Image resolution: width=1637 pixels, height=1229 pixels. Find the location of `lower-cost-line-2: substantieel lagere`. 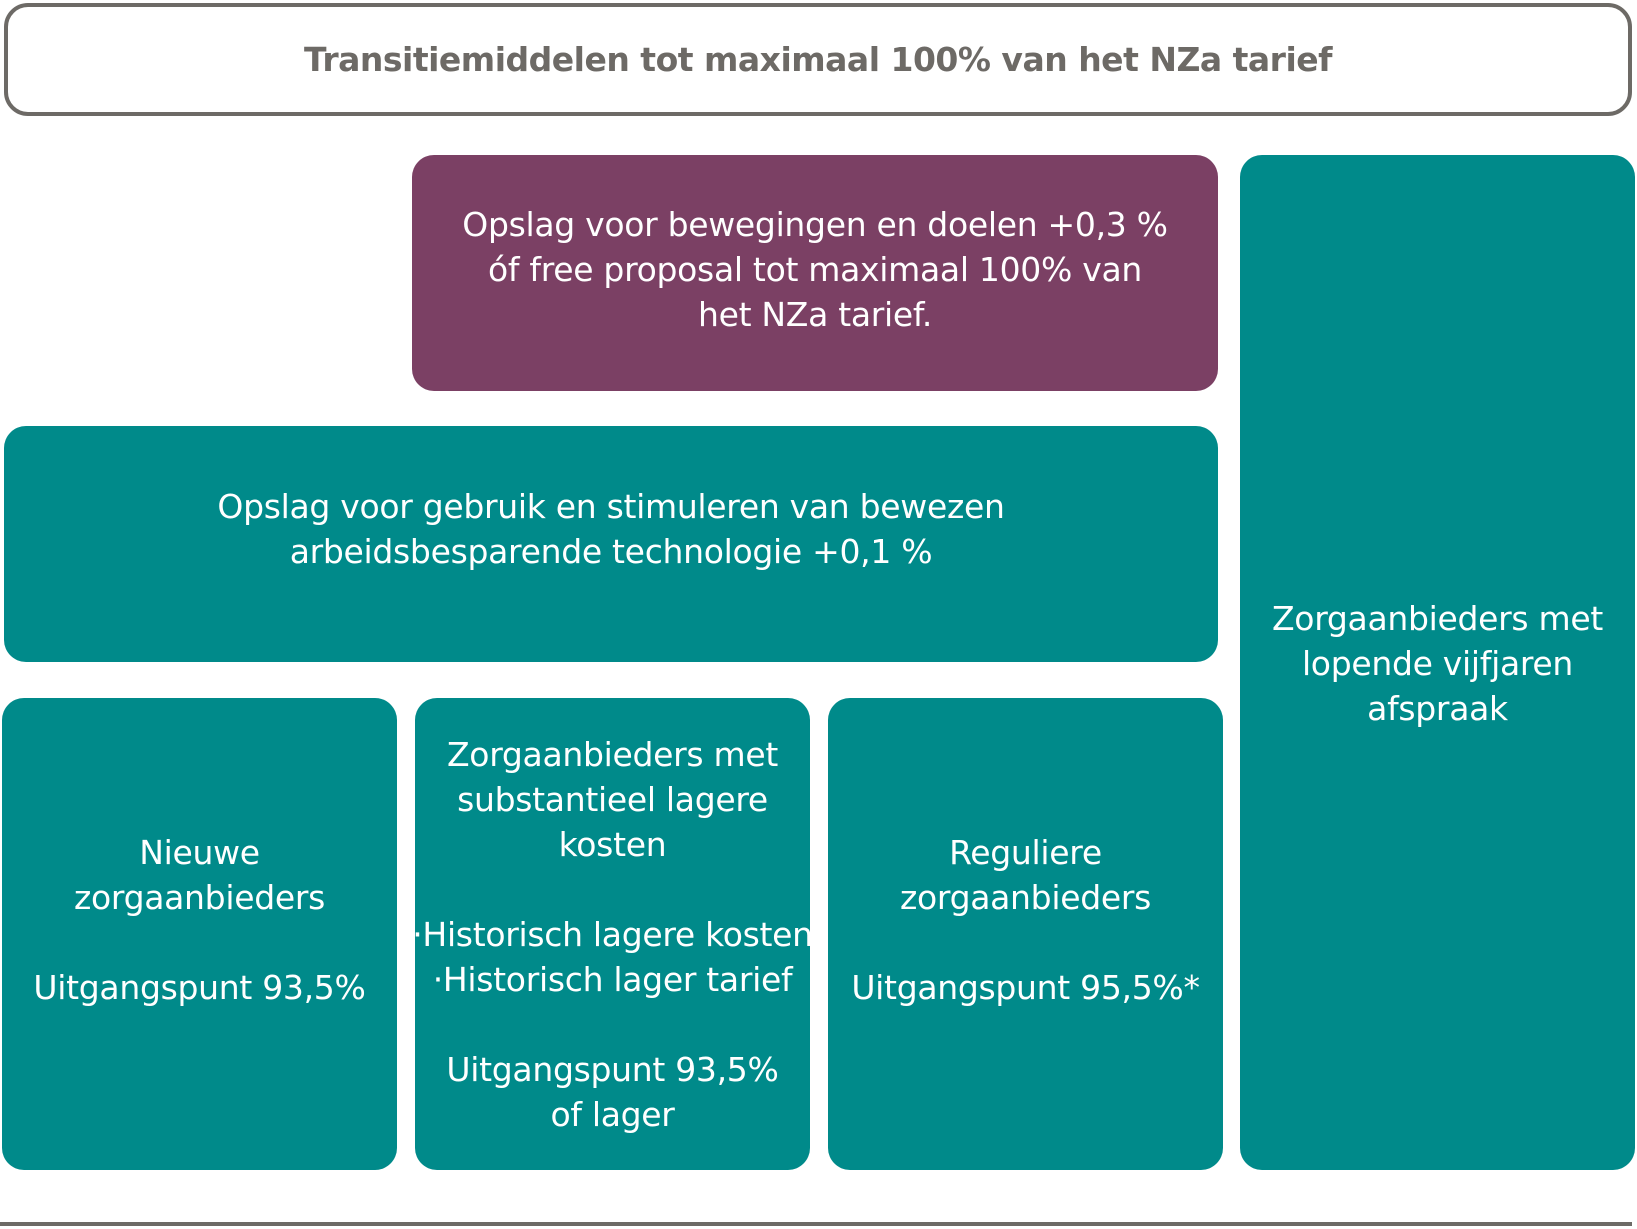

lower-cost-line-2: substantieel lagere is located at coordinates (612, 799).